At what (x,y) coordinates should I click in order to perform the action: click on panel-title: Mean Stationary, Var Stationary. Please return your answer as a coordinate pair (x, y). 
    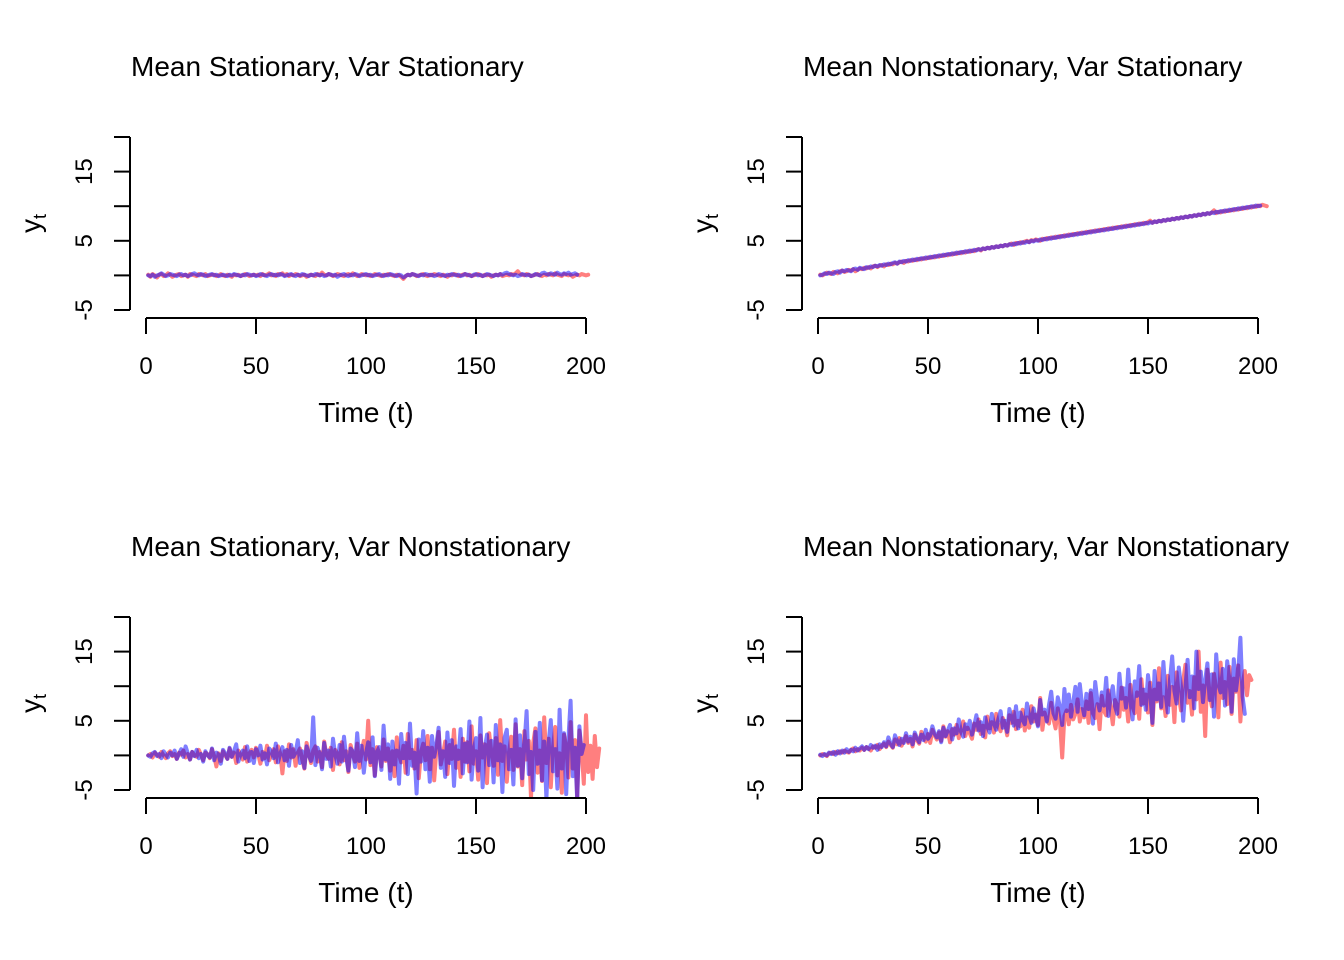
    Looking at the image, I should click on (327, 66).